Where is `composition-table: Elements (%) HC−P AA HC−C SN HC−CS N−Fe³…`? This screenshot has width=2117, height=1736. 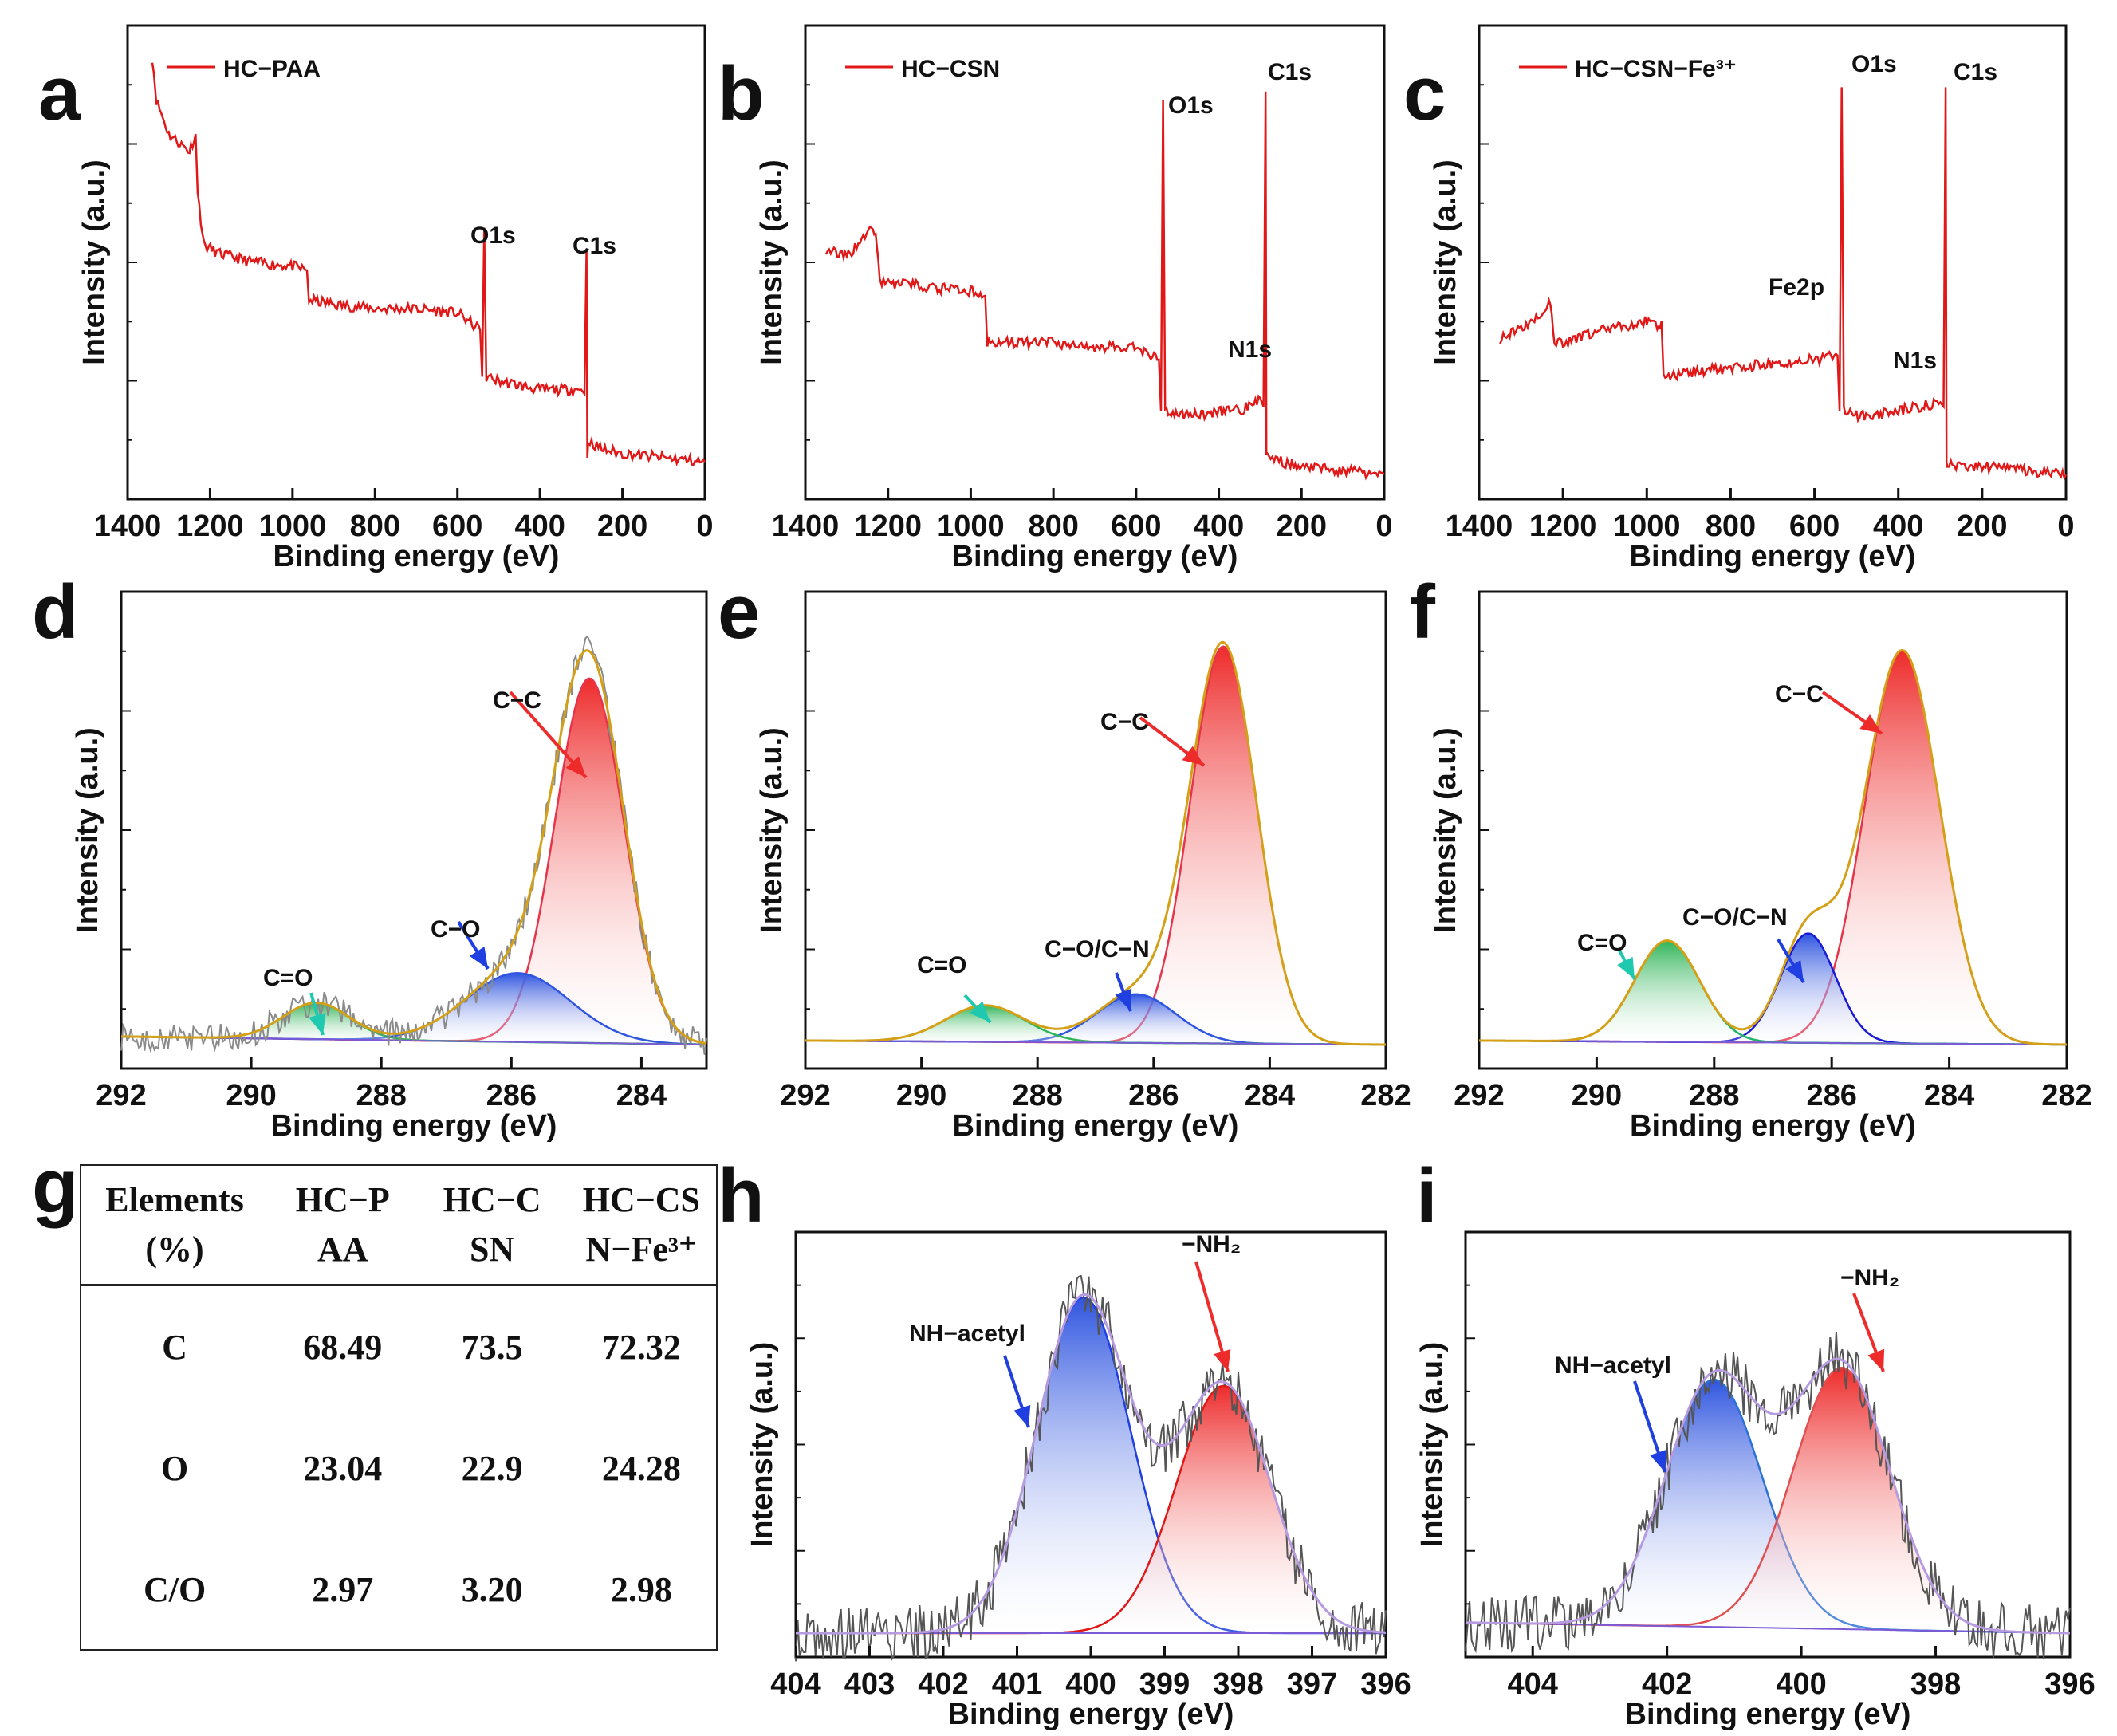
composition-table: Elements (%) HC−P AA HC−C SN HC−CS N−Fe³… is located at coordinates (399, 1408).